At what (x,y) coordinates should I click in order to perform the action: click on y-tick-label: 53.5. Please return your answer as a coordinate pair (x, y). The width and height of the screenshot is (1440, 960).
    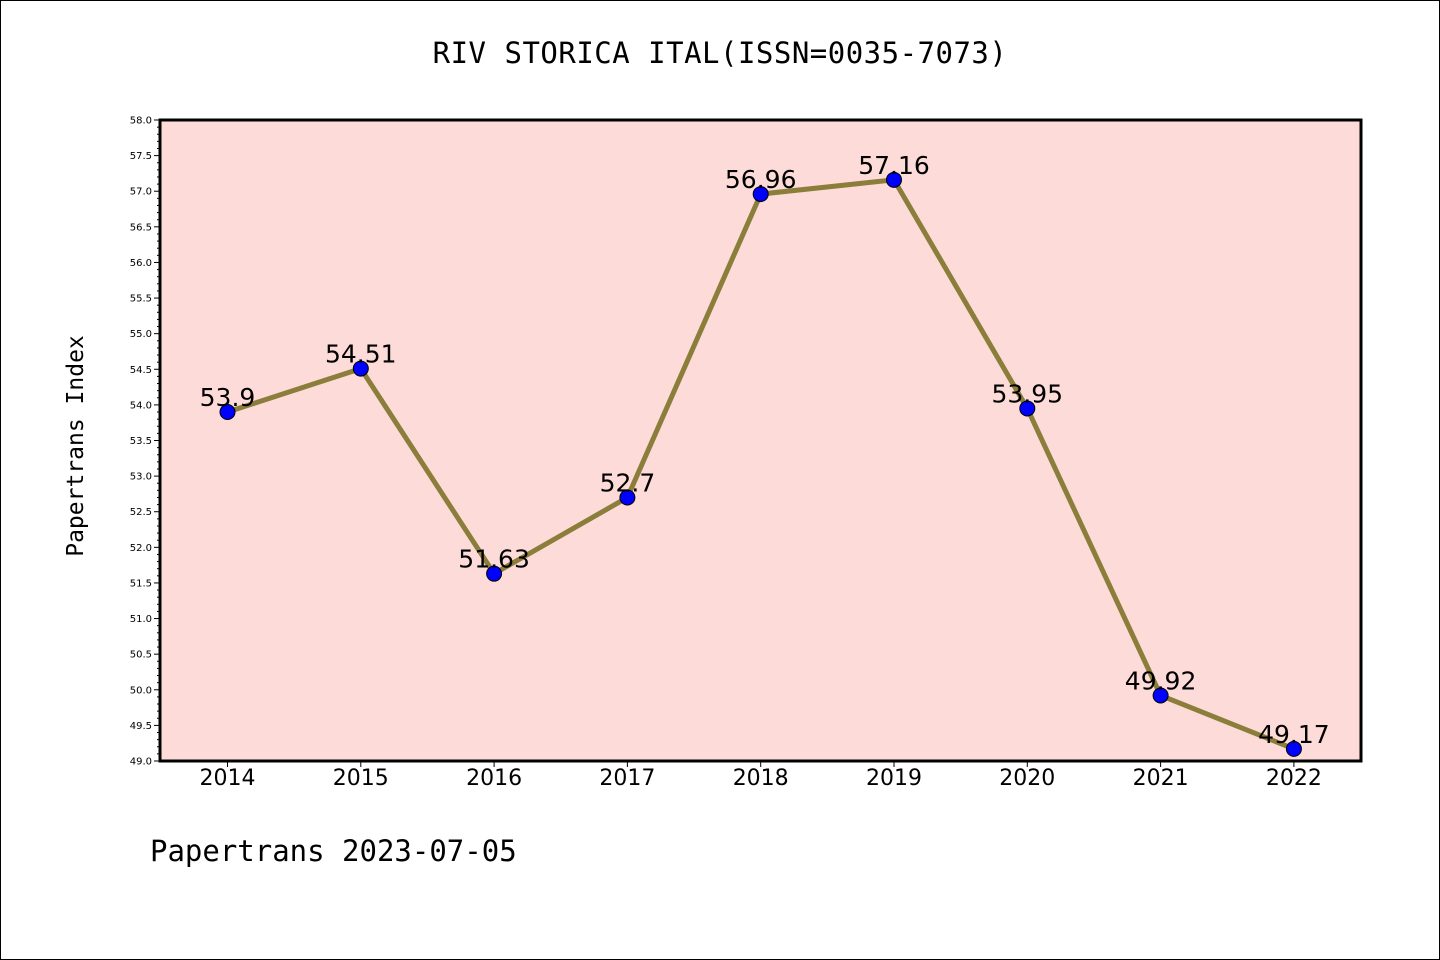
    Looking at the image, I should click on (141, 441).